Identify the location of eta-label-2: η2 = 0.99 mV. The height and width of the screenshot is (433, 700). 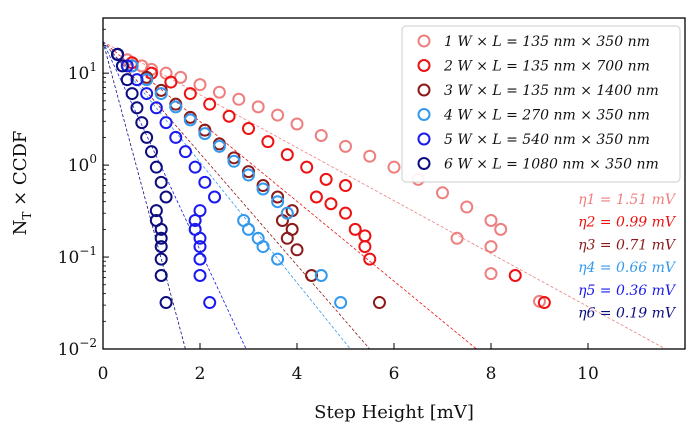
(627, 223).